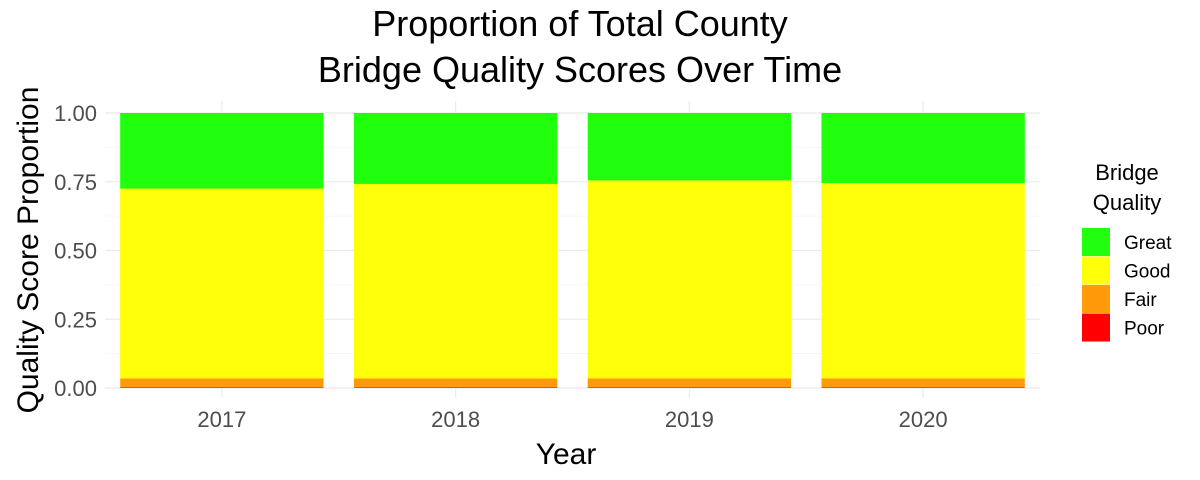 Image resolution: width=1200 pixels, height=480 pixels. I want to click on bar-great-2019, so click(689, 147).